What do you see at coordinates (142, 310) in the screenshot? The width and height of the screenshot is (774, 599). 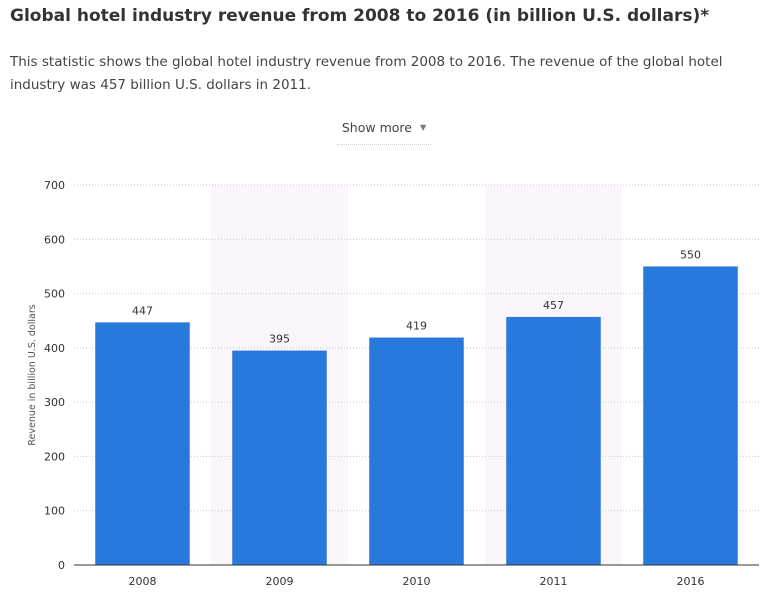 I see `data-label: 447` at bounding box center [142, 310].